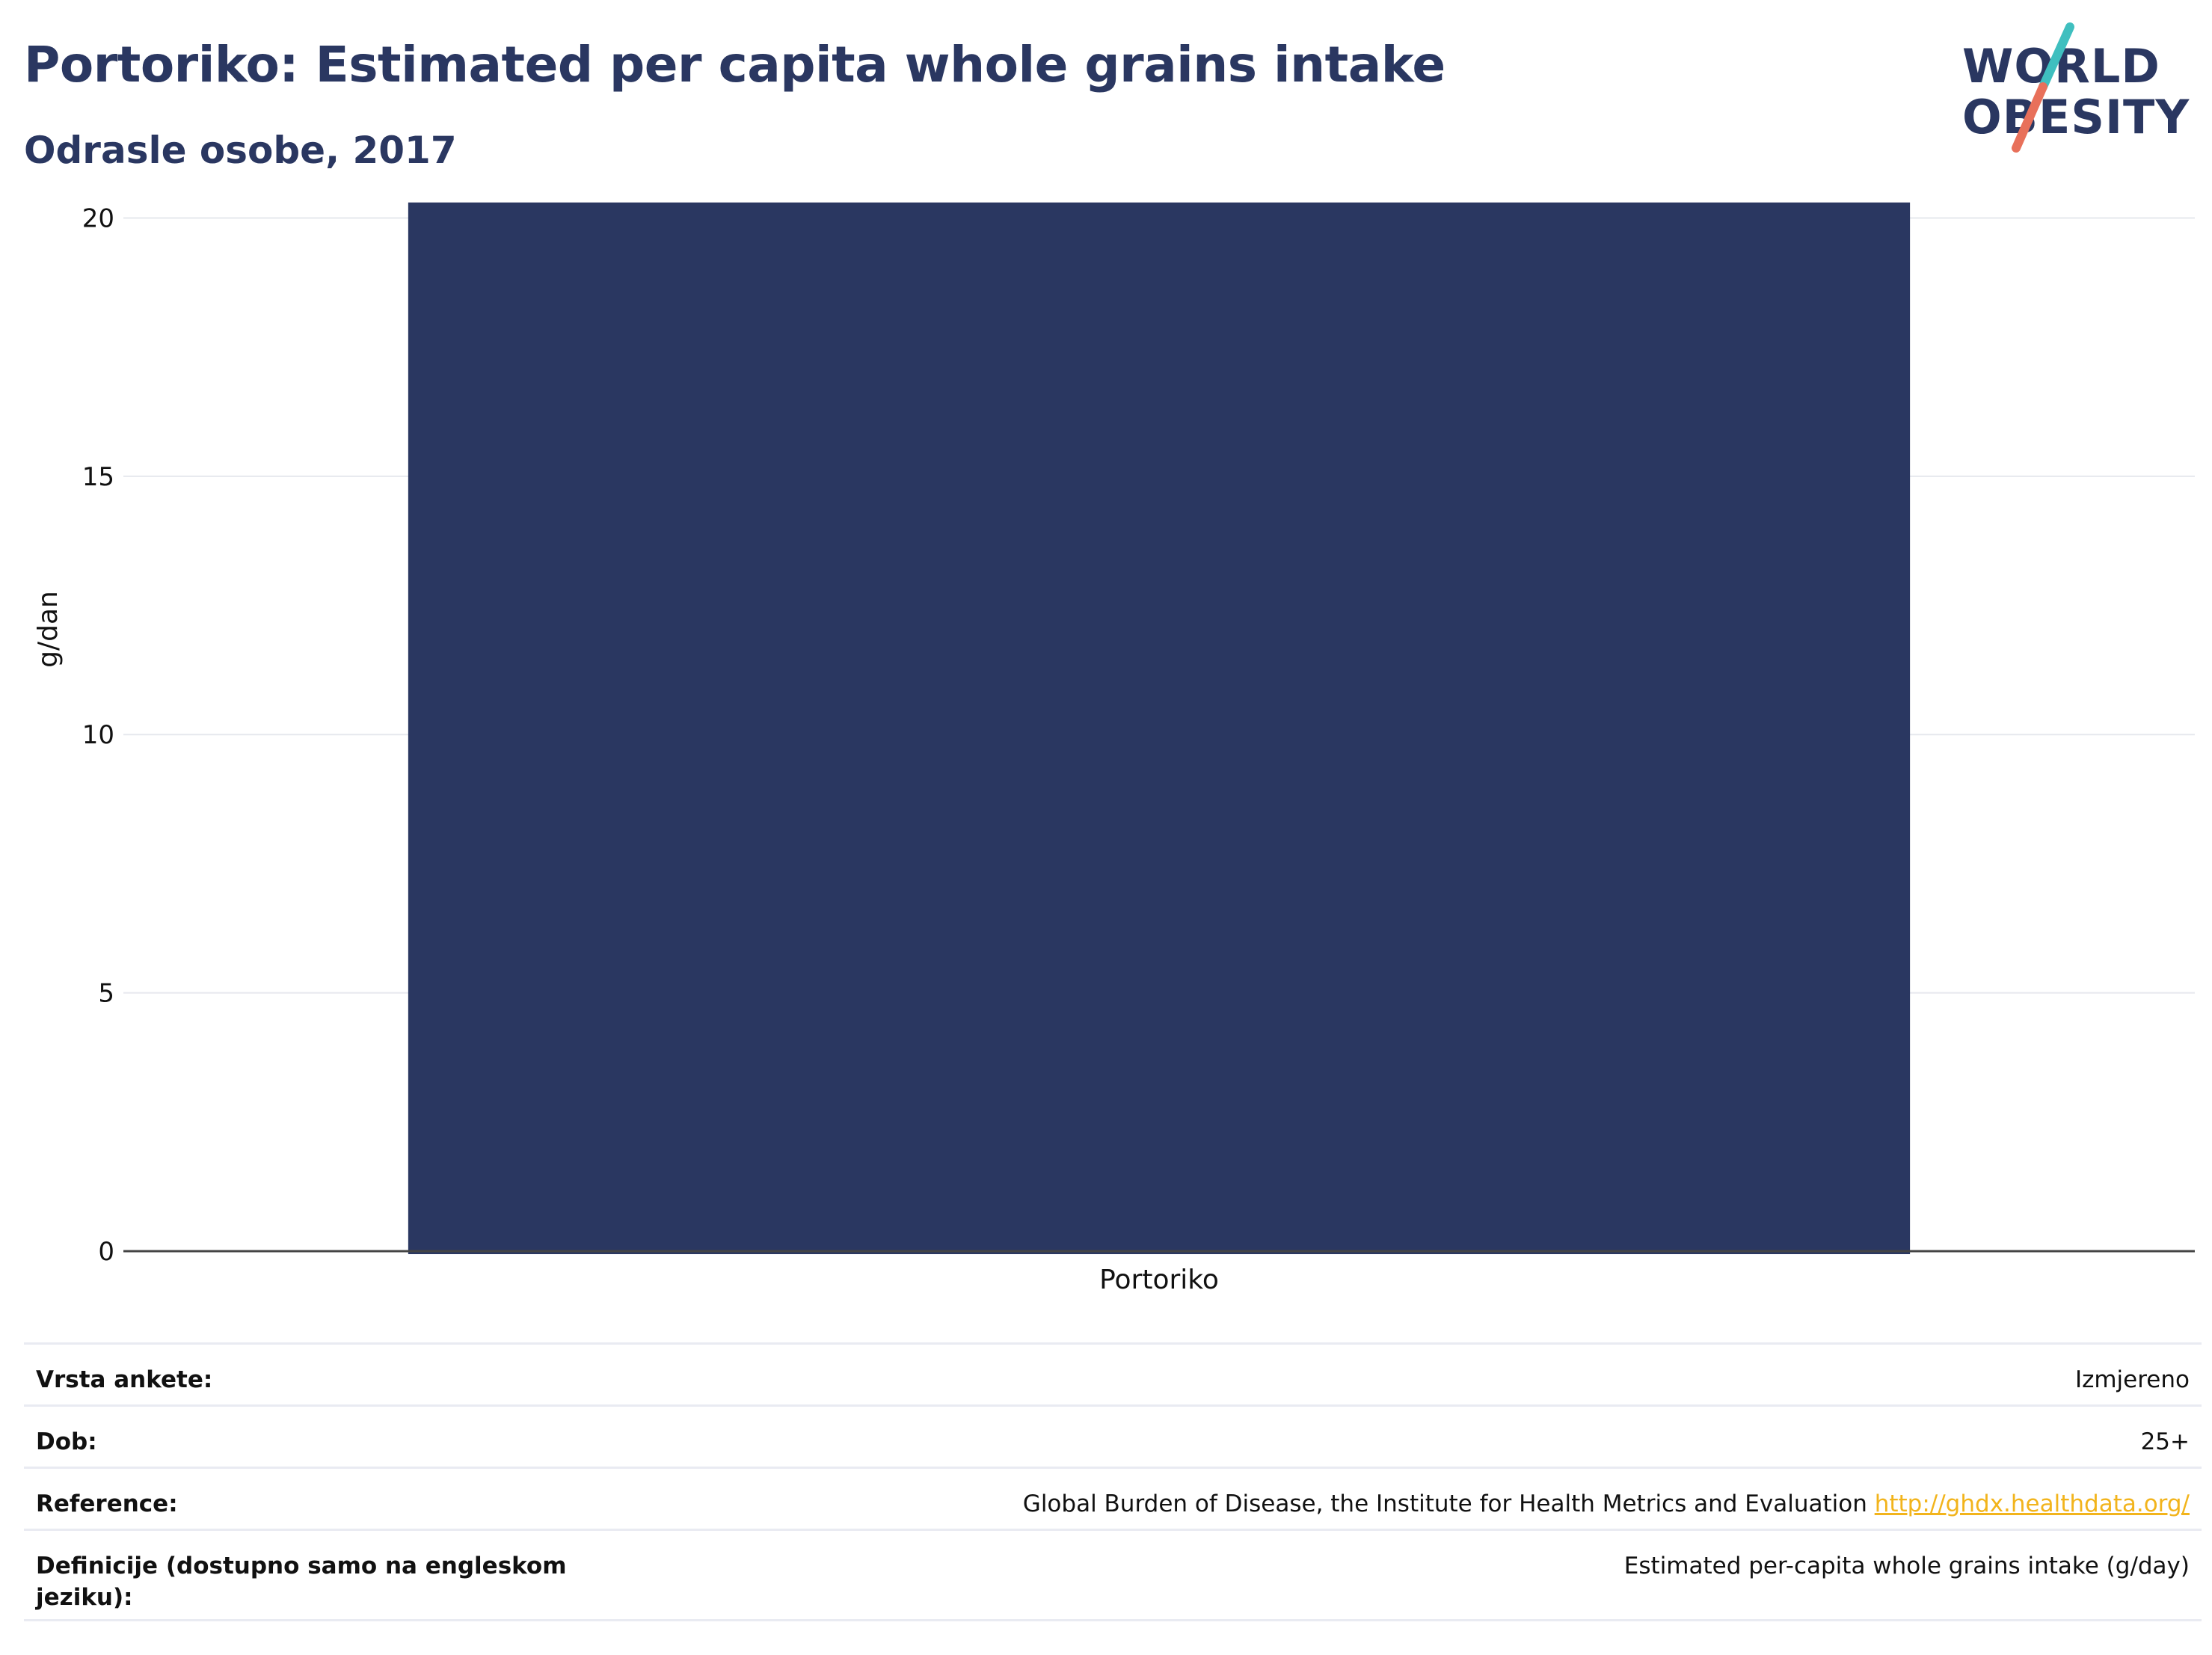 The image size is (2212, 1655). I want to click on x-tick-label: Portoriko, so click(1159, 1280).